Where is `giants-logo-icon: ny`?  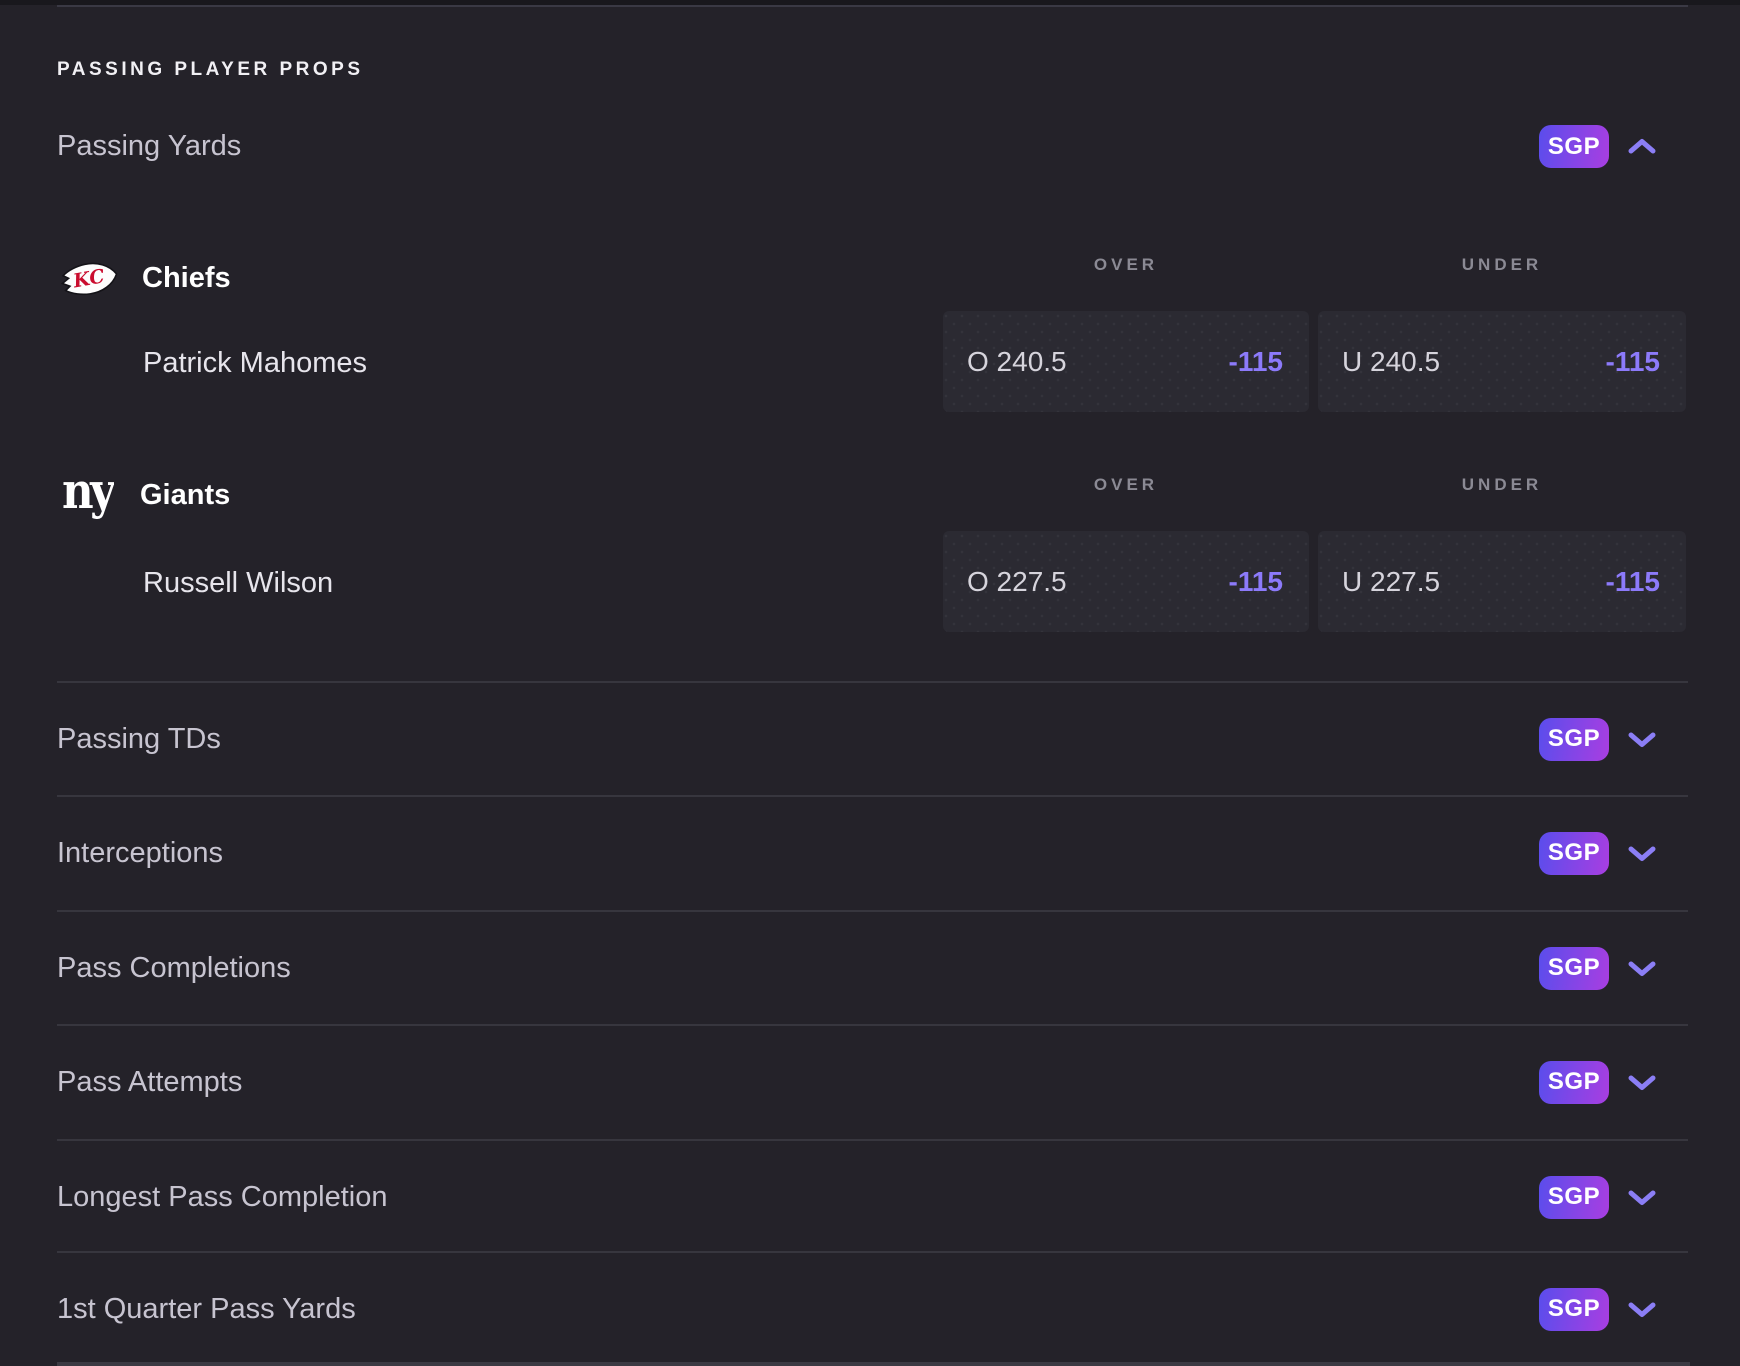 giants-logo-icon: ny is located at coordinates (88, 499).